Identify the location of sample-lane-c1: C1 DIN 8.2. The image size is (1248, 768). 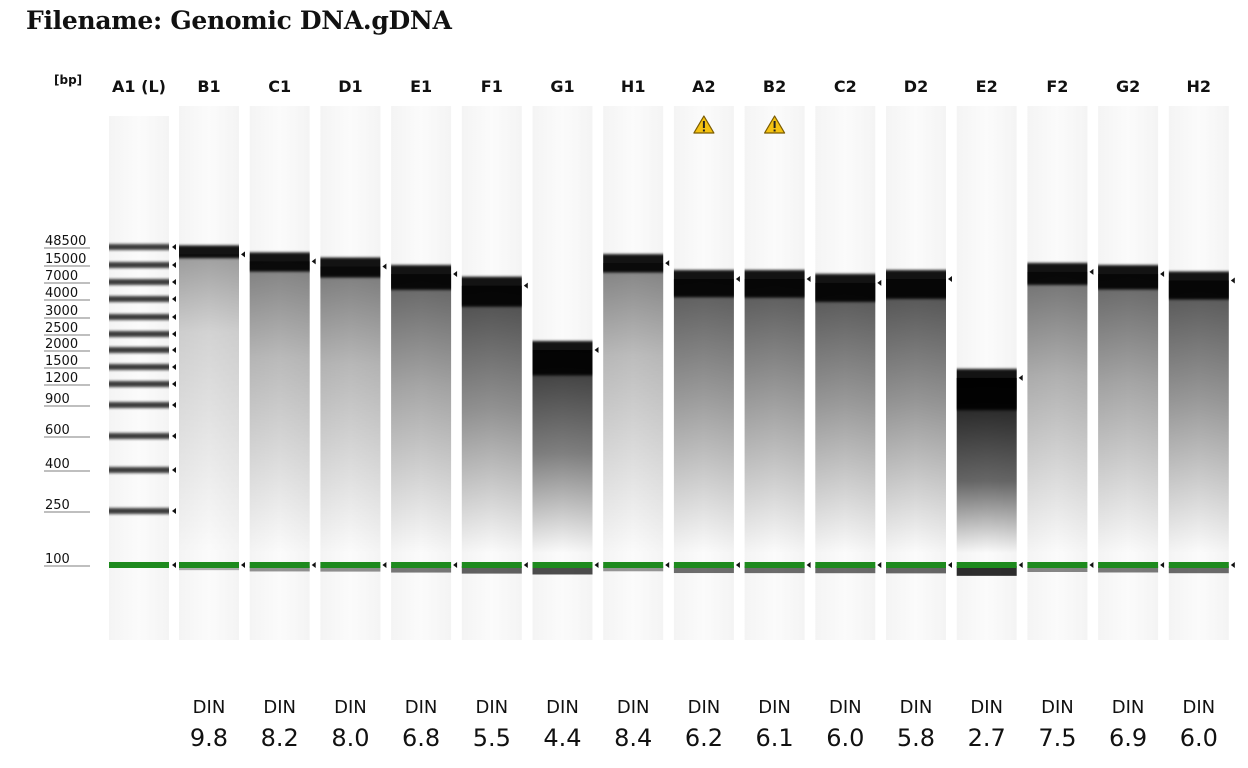
(282, 414).